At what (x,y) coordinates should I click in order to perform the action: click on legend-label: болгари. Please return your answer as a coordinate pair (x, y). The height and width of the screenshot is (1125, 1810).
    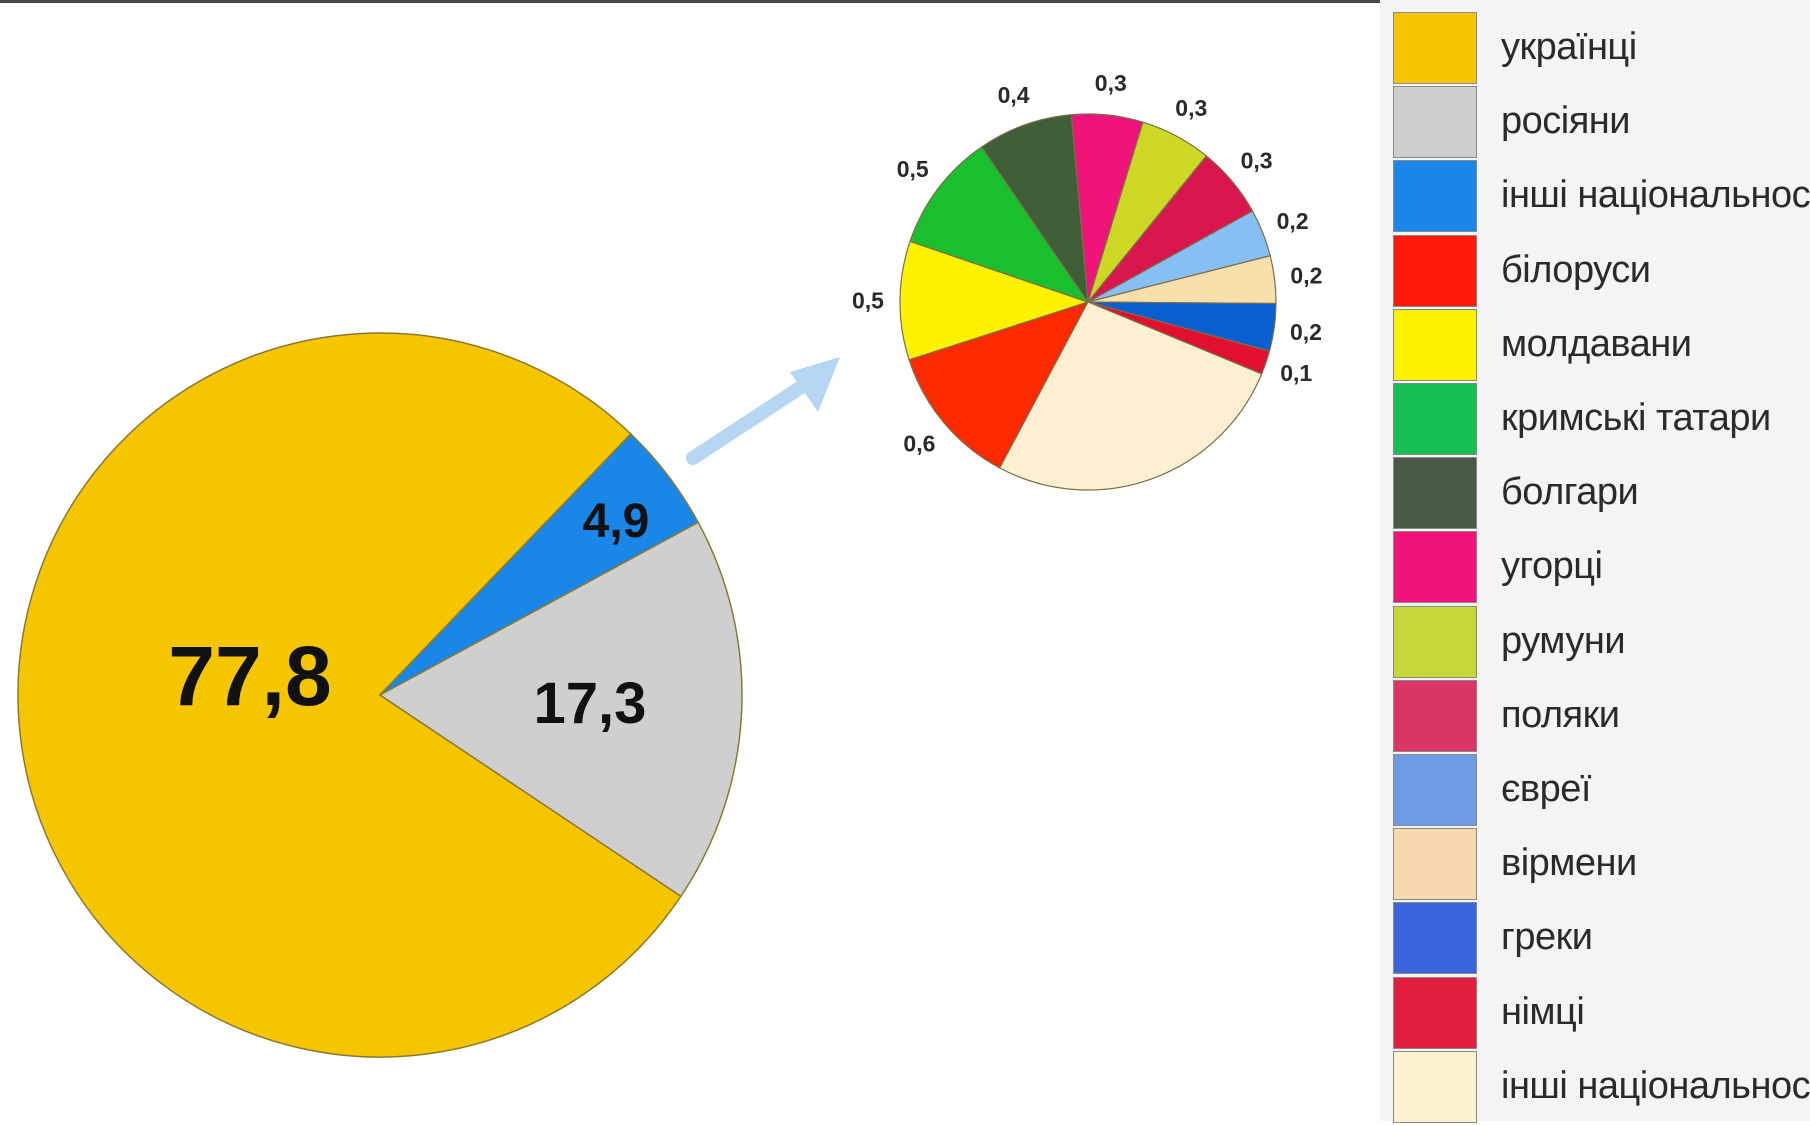
    Looking at the image, I should click on (1570, 492).